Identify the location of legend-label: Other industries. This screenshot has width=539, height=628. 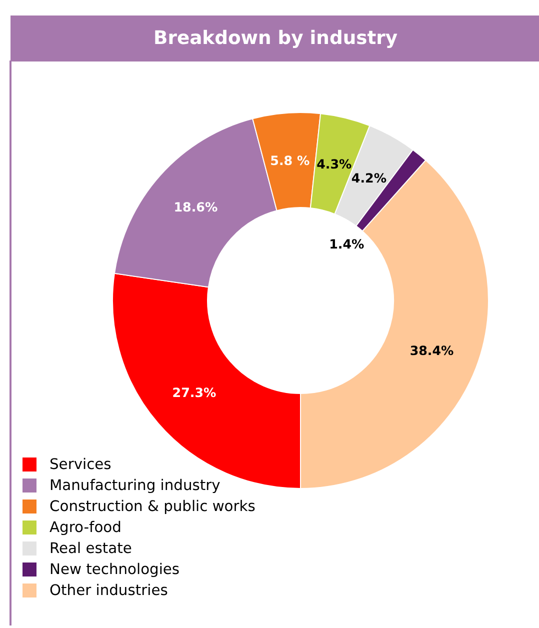
(109, 590).